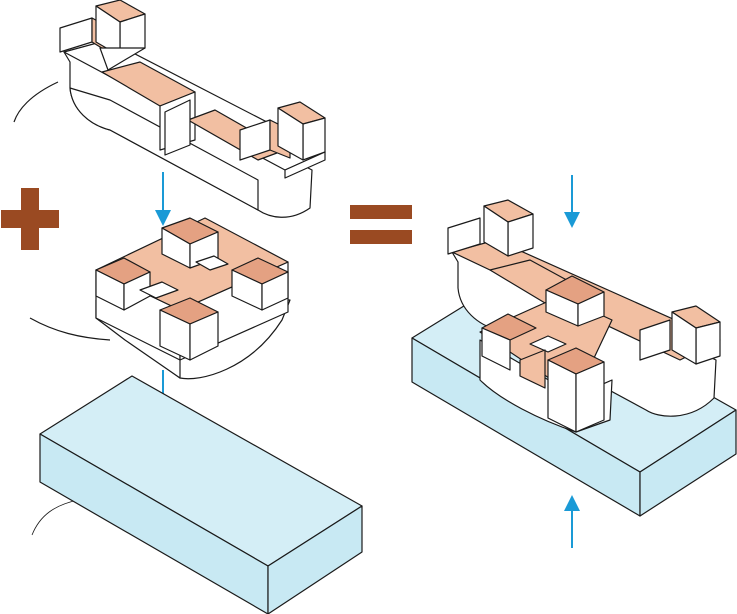  What do you see at coordinates (381, 224) in the screenshot?
I see `equals-sign` at bounding box center [381, 224].